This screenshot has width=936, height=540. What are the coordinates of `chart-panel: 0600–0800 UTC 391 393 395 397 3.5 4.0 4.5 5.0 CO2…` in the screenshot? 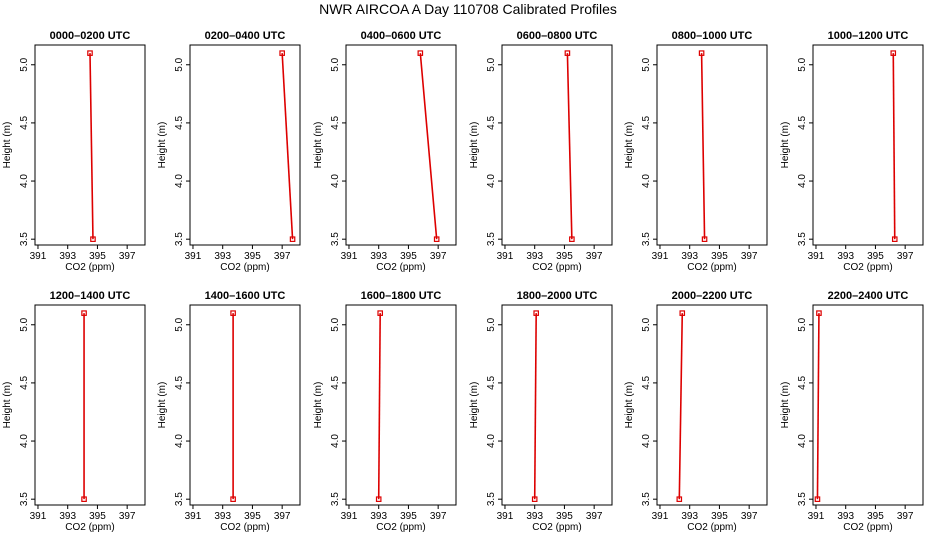 It's located at (541, 151).